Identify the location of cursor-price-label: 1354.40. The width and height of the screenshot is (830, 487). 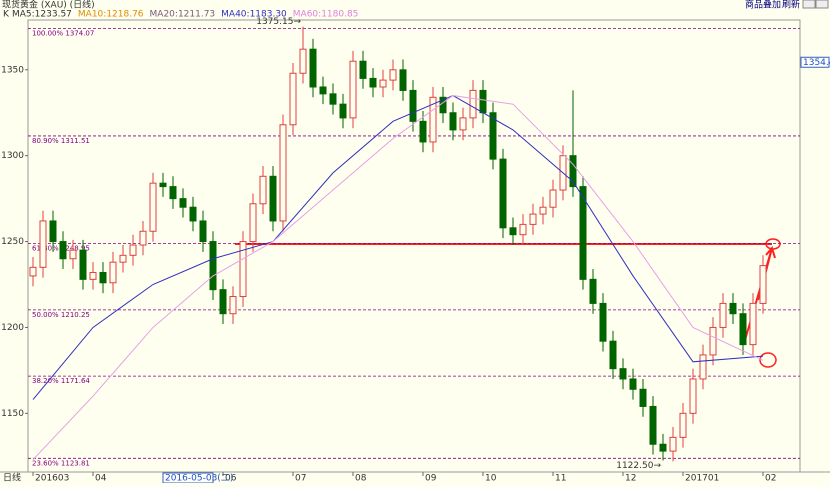
(816, 63).